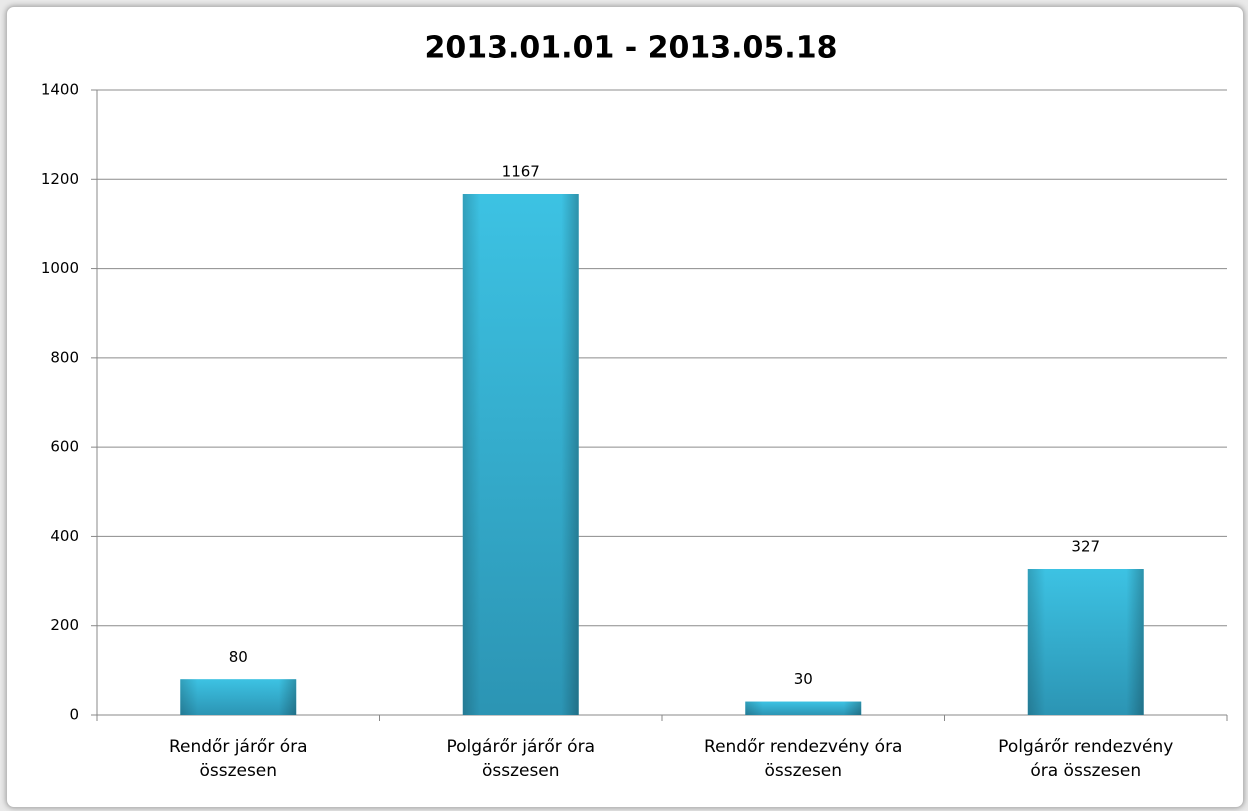 This screenshot has height=811, width=1248. What do you see at coordinates (60, 268) in the screenshot?
I see `y-tick-label: 1000` at bounding box center [60, 268].